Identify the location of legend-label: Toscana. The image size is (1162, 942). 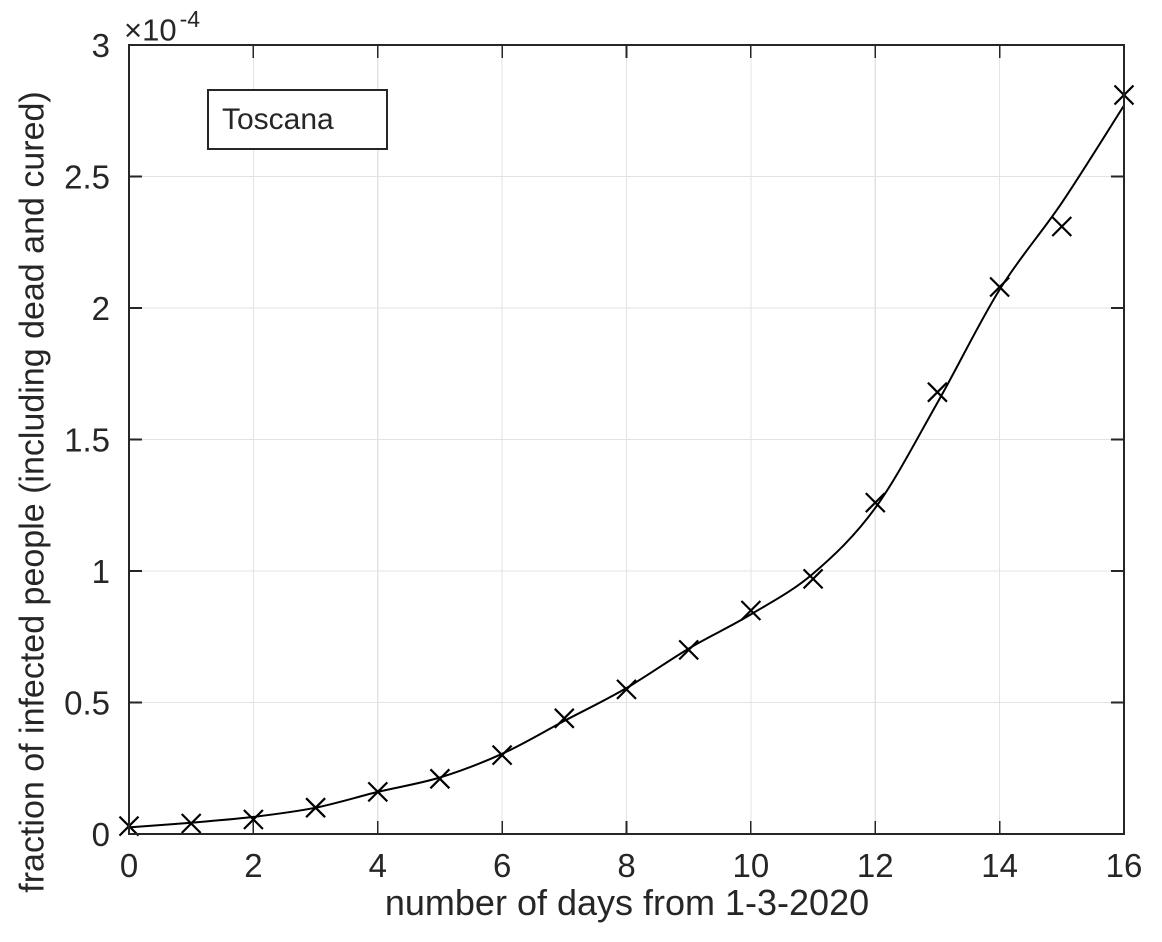
(278, 119).